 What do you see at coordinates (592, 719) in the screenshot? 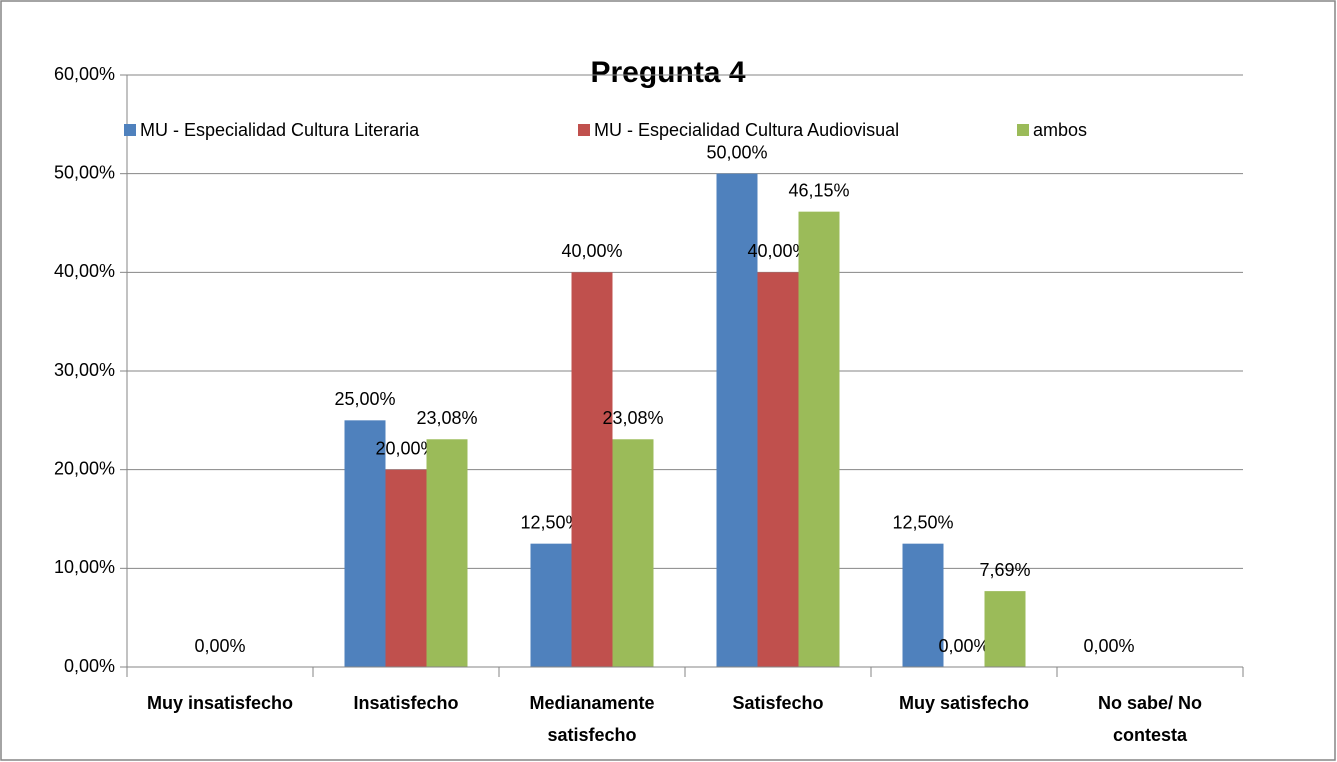
I see `x-tick-label: Medianamente satisfecho` at bounding box center [592, 719].